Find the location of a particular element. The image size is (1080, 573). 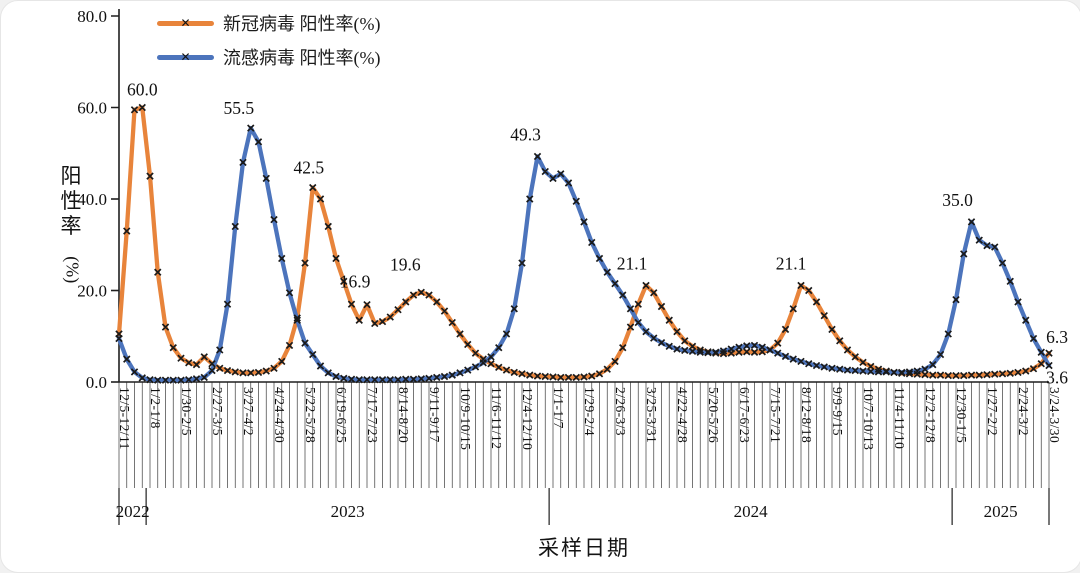

data-label: 3.6 is located at coordinates (1057, 378).